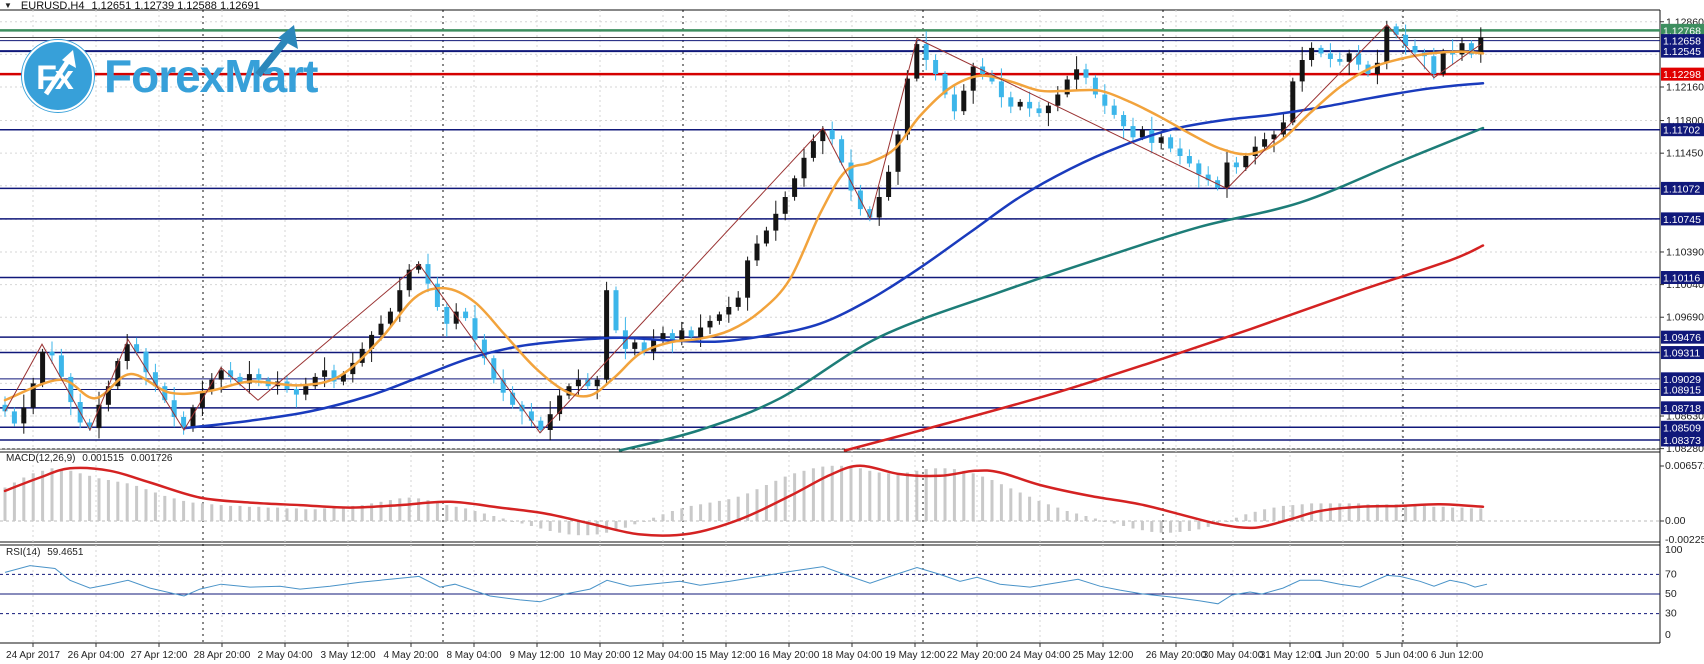 The width and height of the screenshot is (1704, 664). What do you see at coordinates (1685, 252) in the screenshot?
I see `price-axis-tick-label: 1.10390` at bounding box center [1685, 252].